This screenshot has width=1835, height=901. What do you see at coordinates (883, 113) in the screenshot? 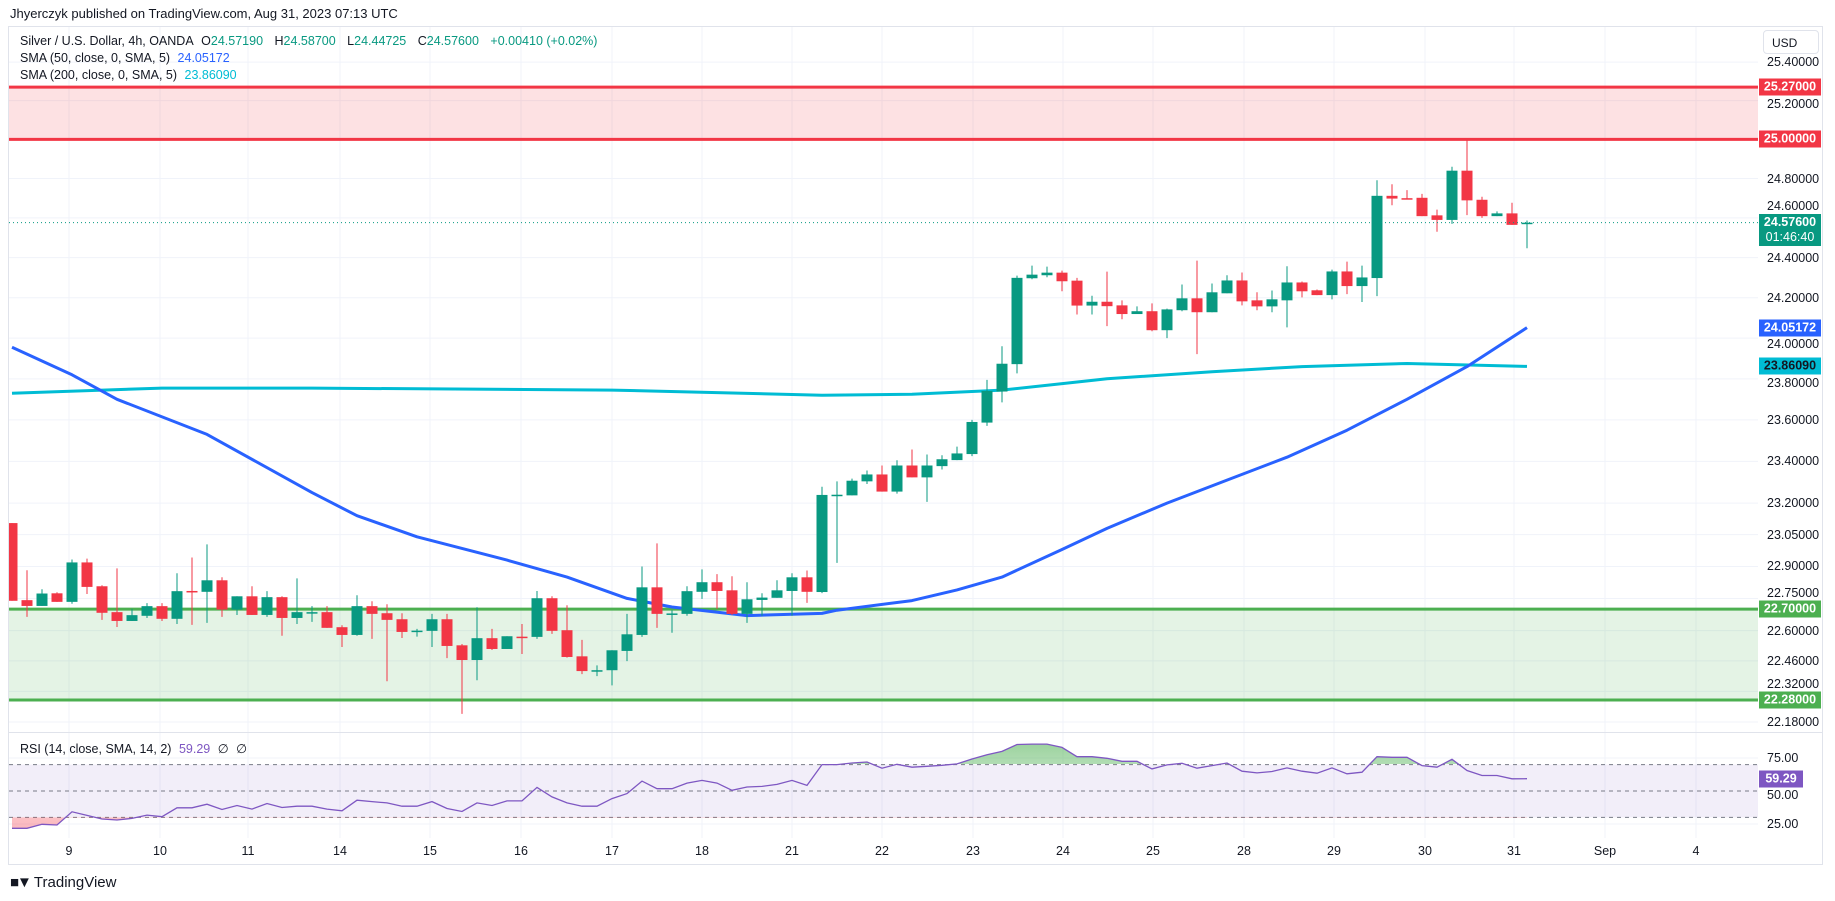
I see `resistance-zone` at bounding box center [883, 113].